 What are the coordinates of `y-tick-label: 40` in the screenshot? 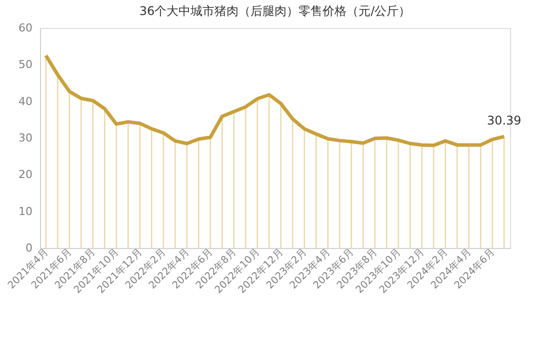 It's located at (25, 101).